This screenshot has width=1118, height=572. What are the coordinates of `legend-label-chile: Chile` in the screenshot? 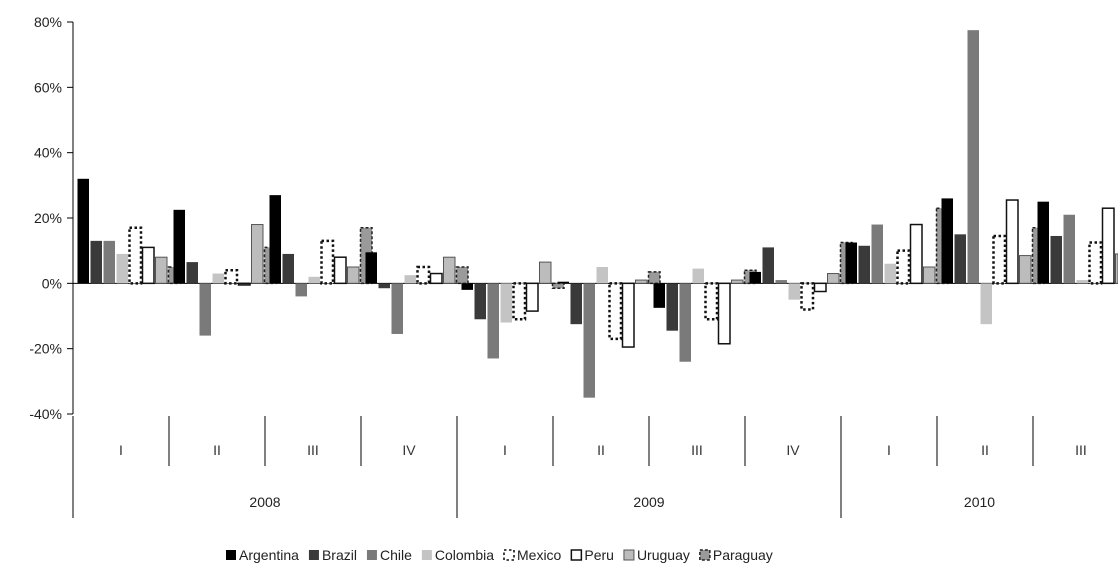 It's located at (396, 555).